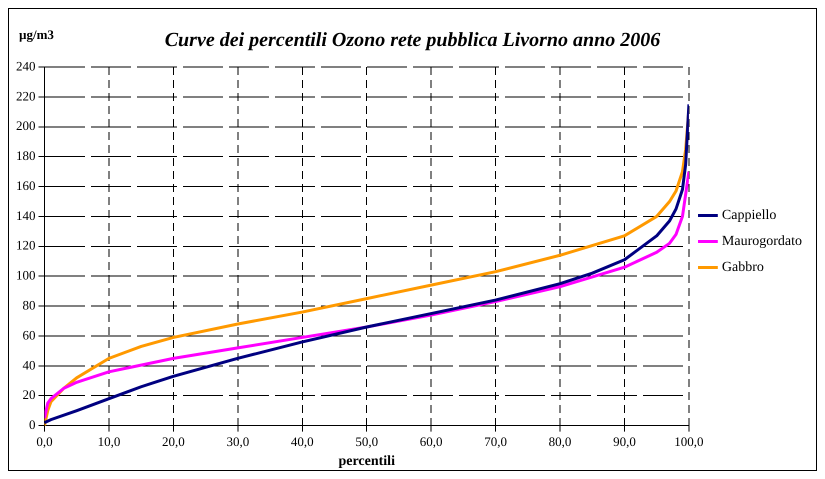 The height and width of the screenshot is (479, 825). I want to click on y-tick-label: 200, so click(26, 126).